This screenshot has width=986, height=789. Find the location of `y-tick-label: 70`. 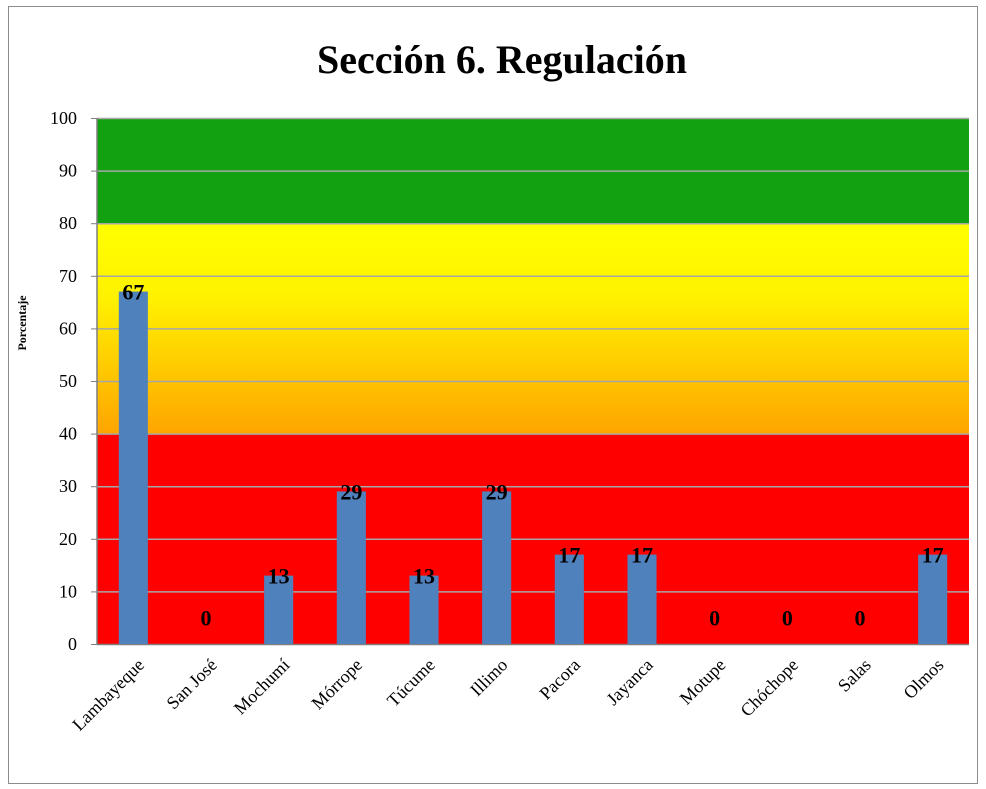

y-tick-label: 70 is located at coordinates (68, 276).